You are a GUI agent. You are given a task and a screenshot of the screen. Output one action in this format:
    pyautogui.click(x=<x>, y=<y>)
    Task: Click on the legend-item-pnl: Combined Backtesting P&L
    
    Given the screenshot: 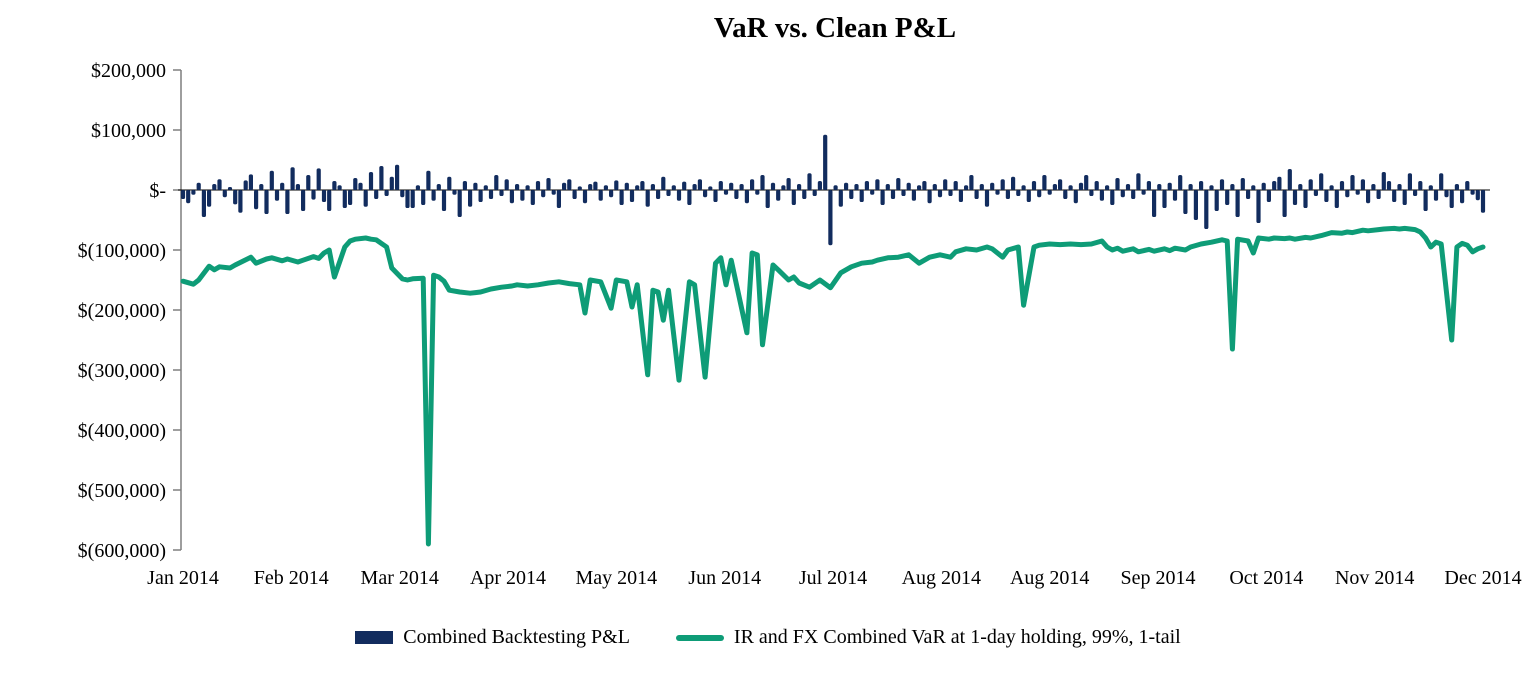 What is the action you would take?
    pyautogui.click(x=492, y=637)
    